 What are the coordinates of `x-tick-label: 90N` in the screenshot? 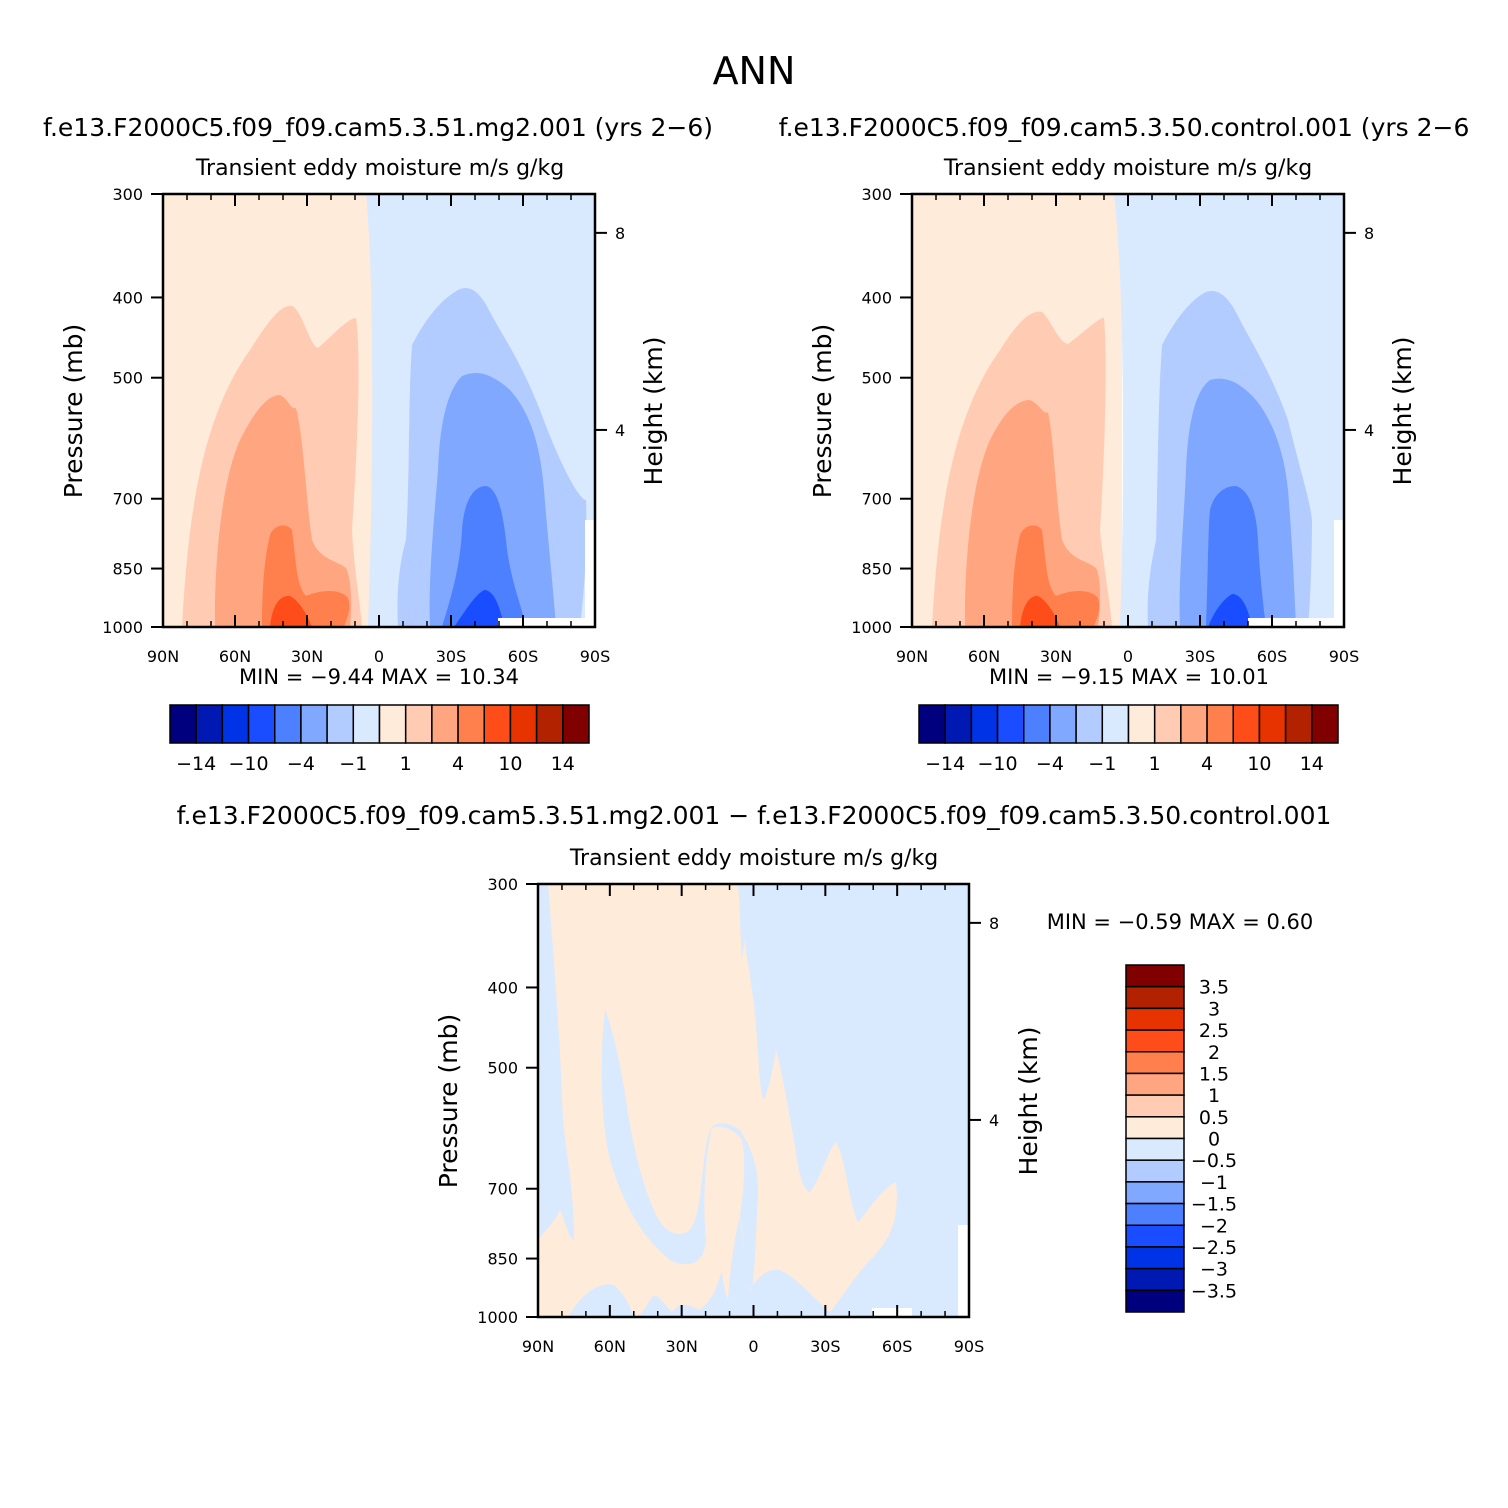 It's located at (912, 656).